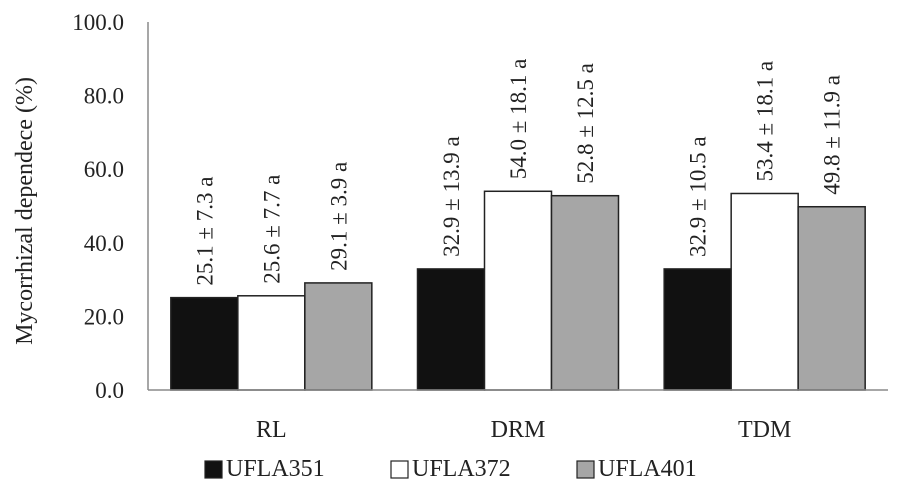  Describe the element at coordinates (98, 22) in the screenshot. I see `y-tick-label: 100.0` at that location.